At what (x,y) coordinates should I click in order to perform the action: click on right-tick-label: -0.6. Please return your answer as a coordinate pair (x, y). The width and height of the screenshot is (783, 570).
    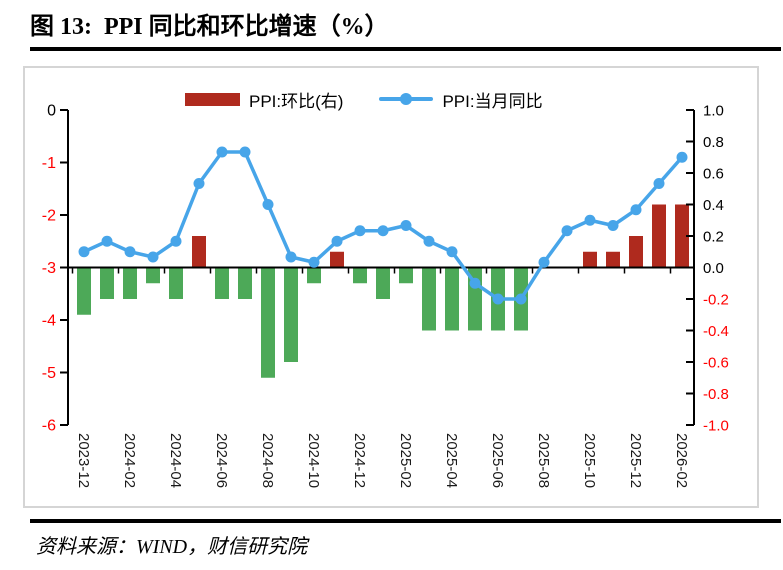
    Looking at the image, I should click on (716, 363).